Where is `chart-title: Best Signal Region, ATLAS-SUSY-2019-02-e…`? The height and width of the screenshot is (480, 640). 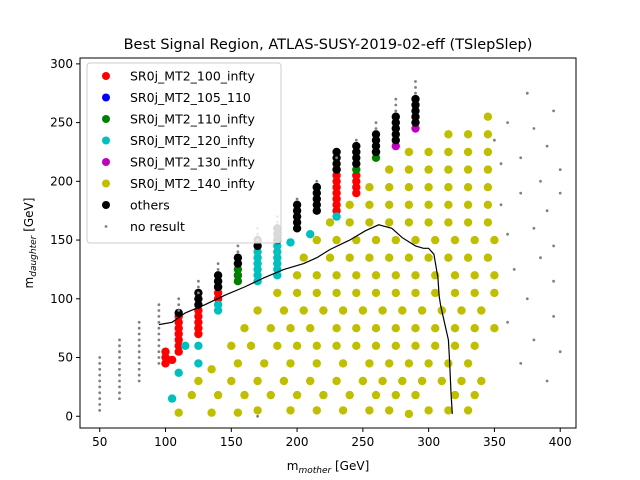
chart-title: Best Signal Region, ATLAS-SUSY-2019-02-e… is located at coordinates (328, 45).